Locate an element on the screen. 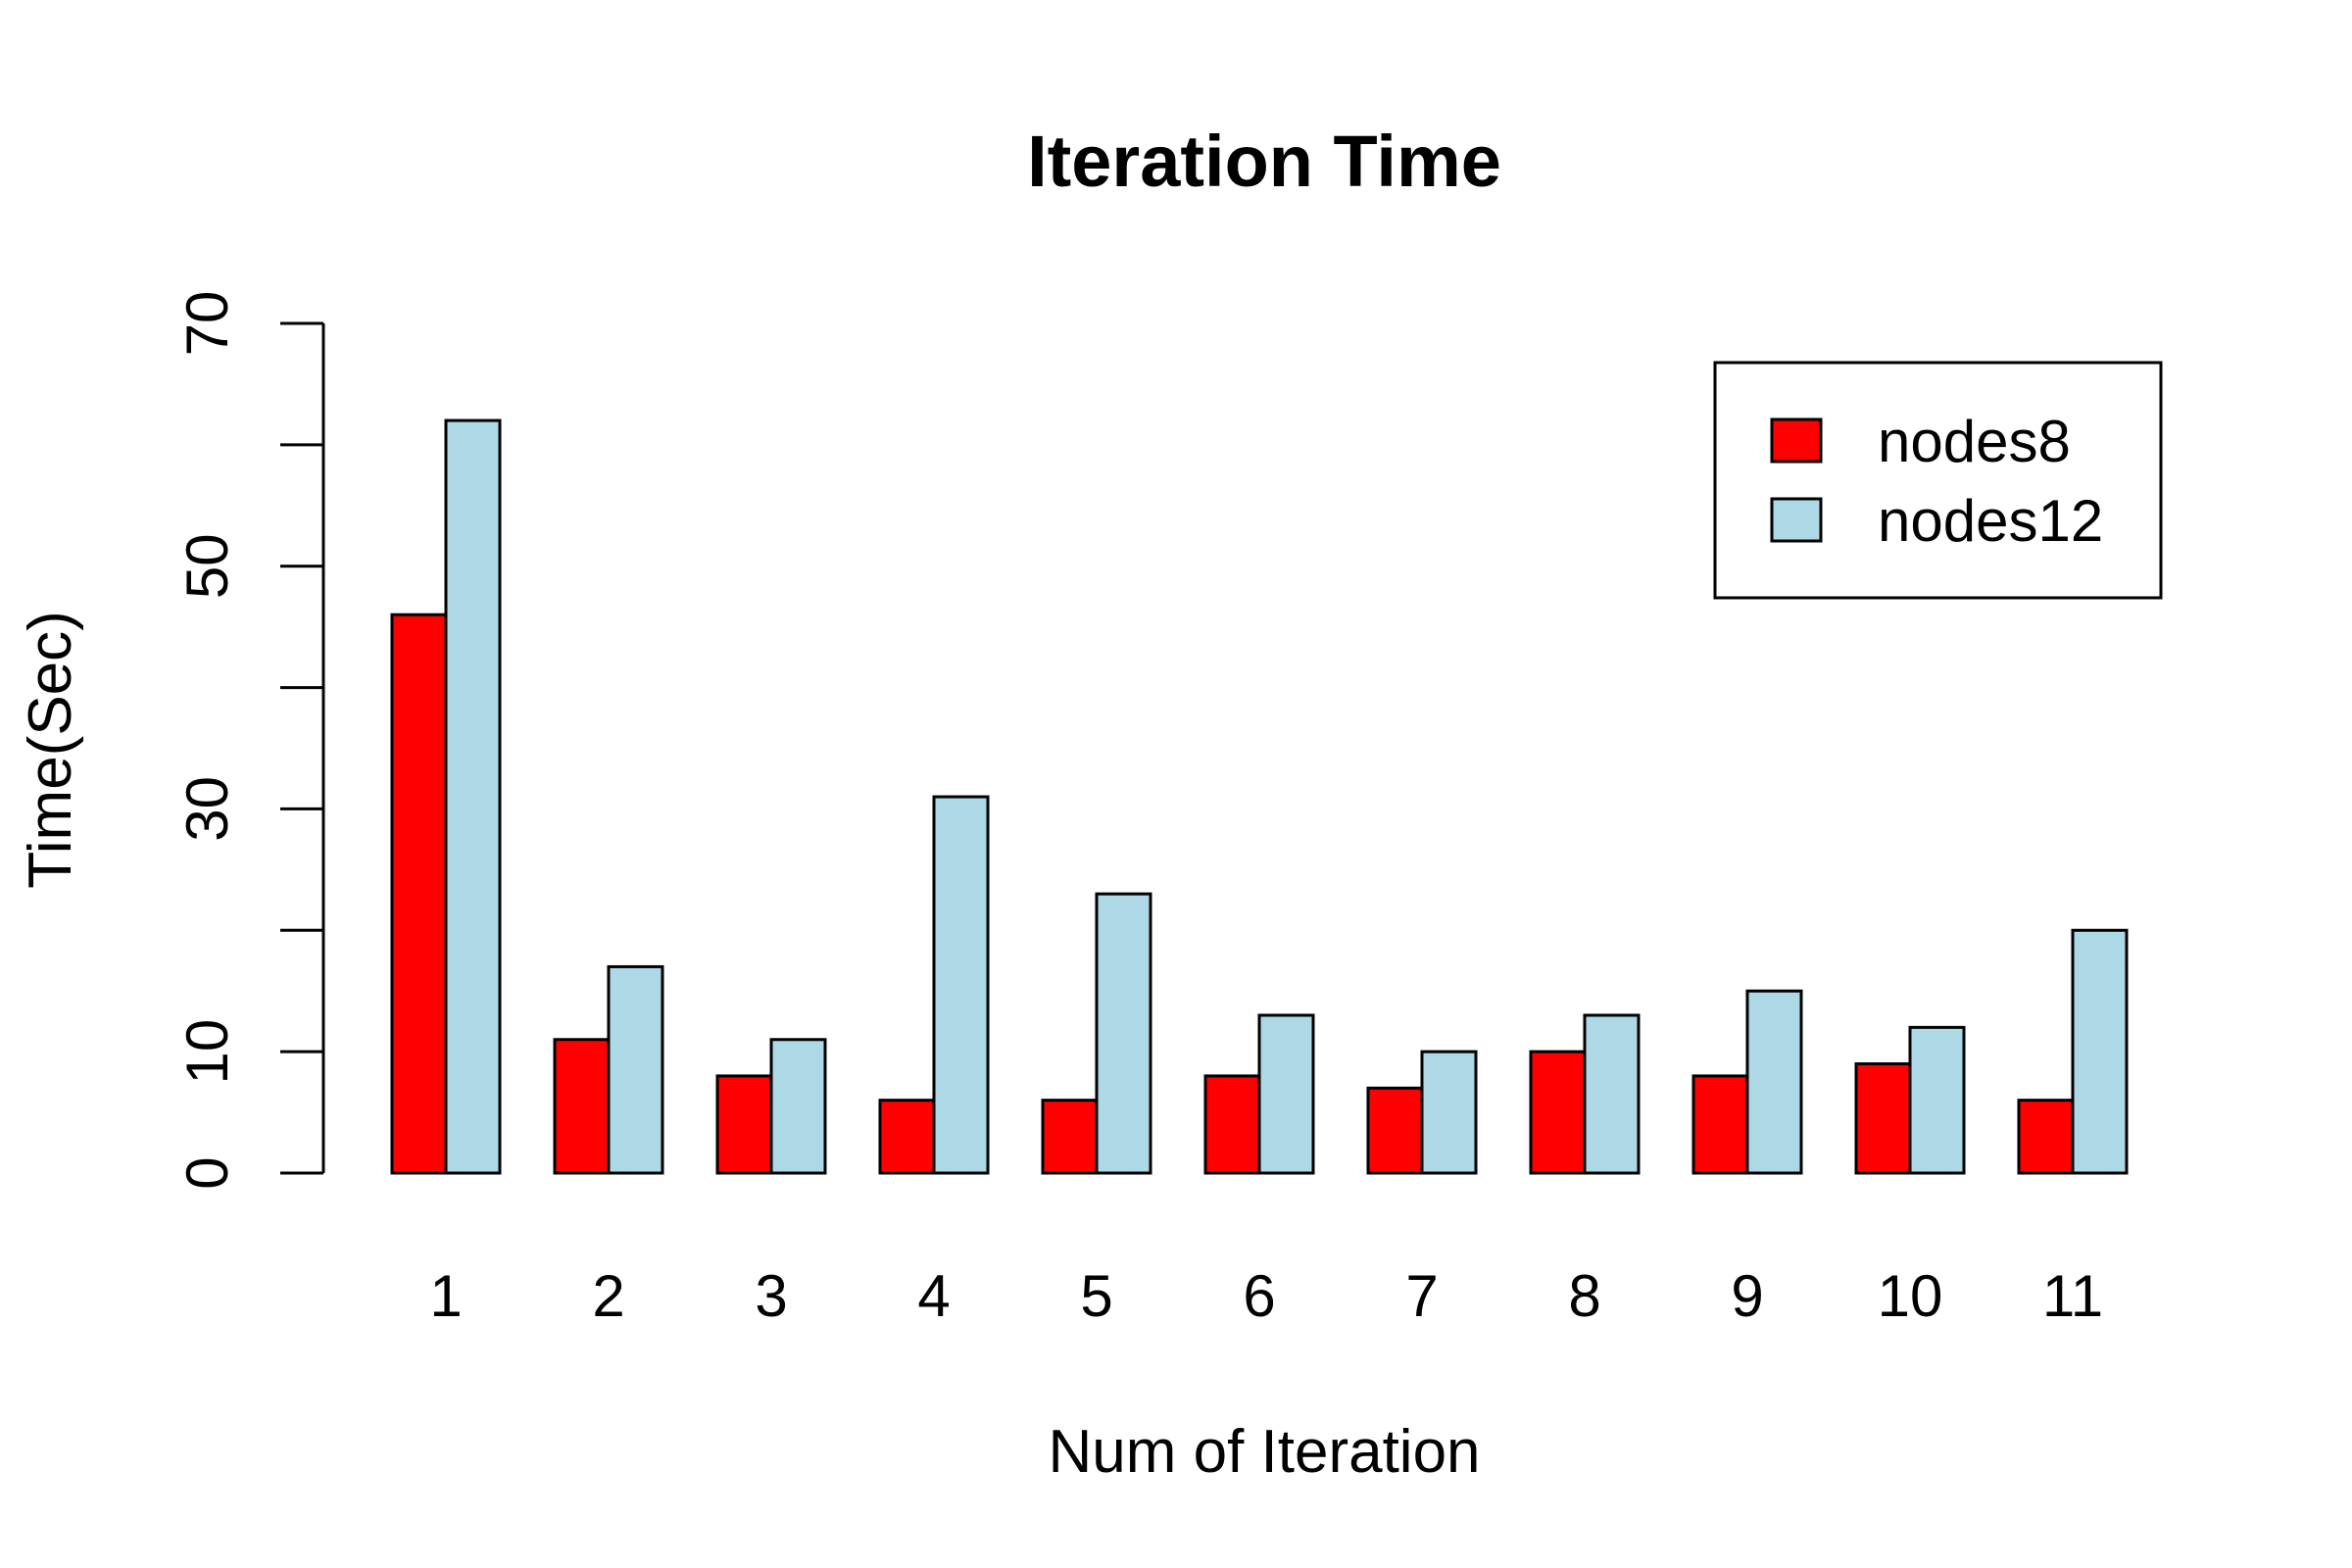 The width and height of the screenshot is (2352, 1568). x-tick-label: 11 is located at coordinates (2072, 1296).